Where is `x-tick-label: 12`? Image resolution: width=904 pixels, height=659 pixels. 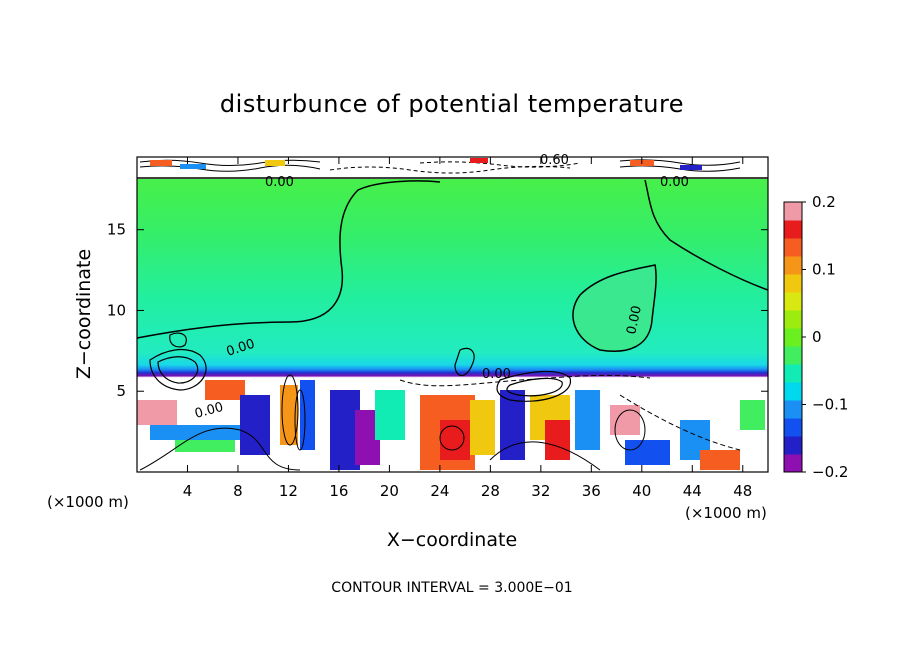 x-tick-label: 12 is located at coordinates (288, 491).